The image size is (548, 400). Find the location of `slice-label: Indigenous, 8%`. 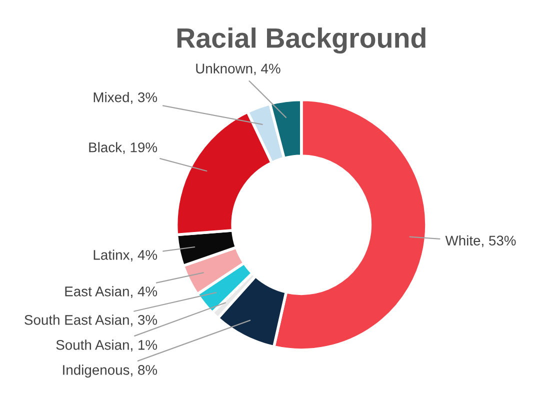

slice-label: Indigenous, 8% is located at coordinates (110, 371).